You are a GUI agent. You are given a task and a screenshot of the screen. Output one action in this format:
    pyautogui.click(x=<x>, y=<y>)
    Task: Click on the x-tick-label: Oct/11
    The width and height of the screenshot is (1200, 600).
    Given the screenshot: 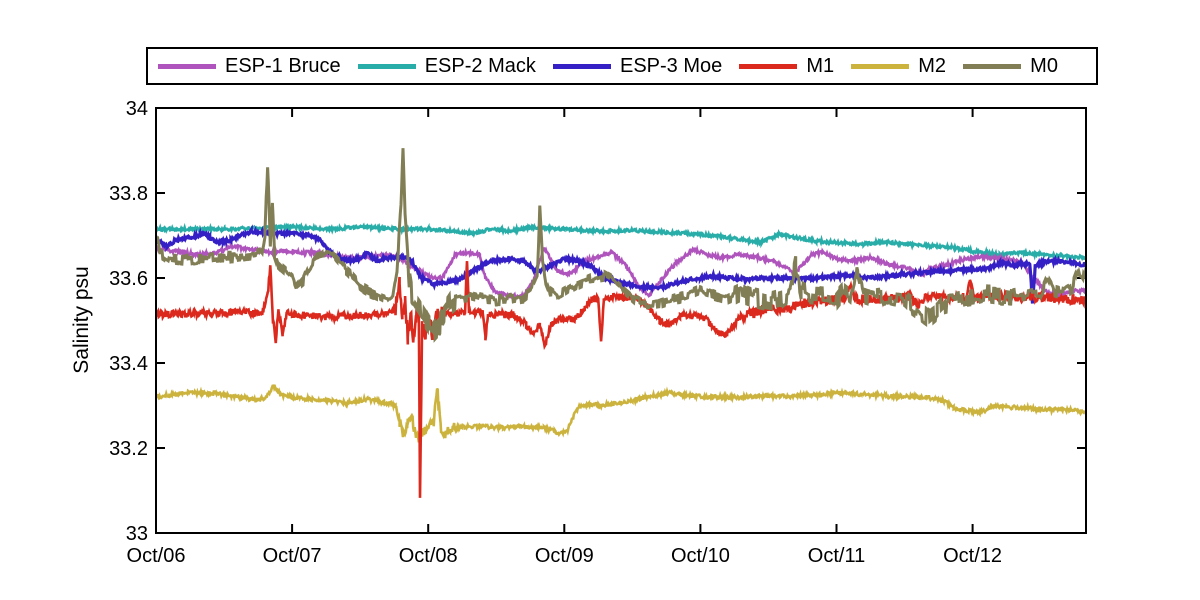 What is the action you would take?
    pyautogui.click(x=836, y=556)
    